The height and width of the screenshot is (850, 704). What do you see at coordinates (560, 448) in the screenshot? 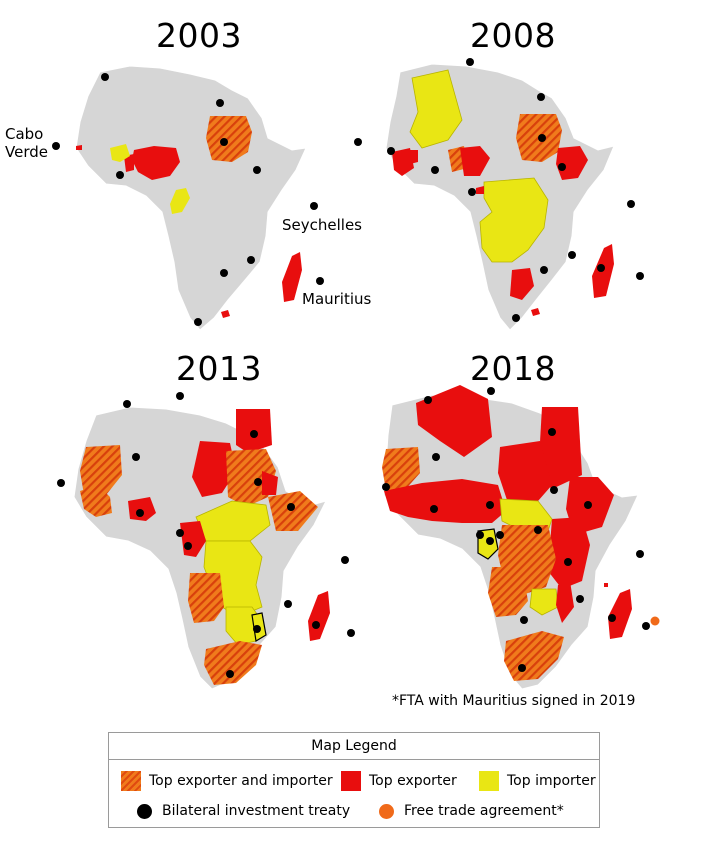
I see `egypt-sudan` at bounding box center [560, 448].